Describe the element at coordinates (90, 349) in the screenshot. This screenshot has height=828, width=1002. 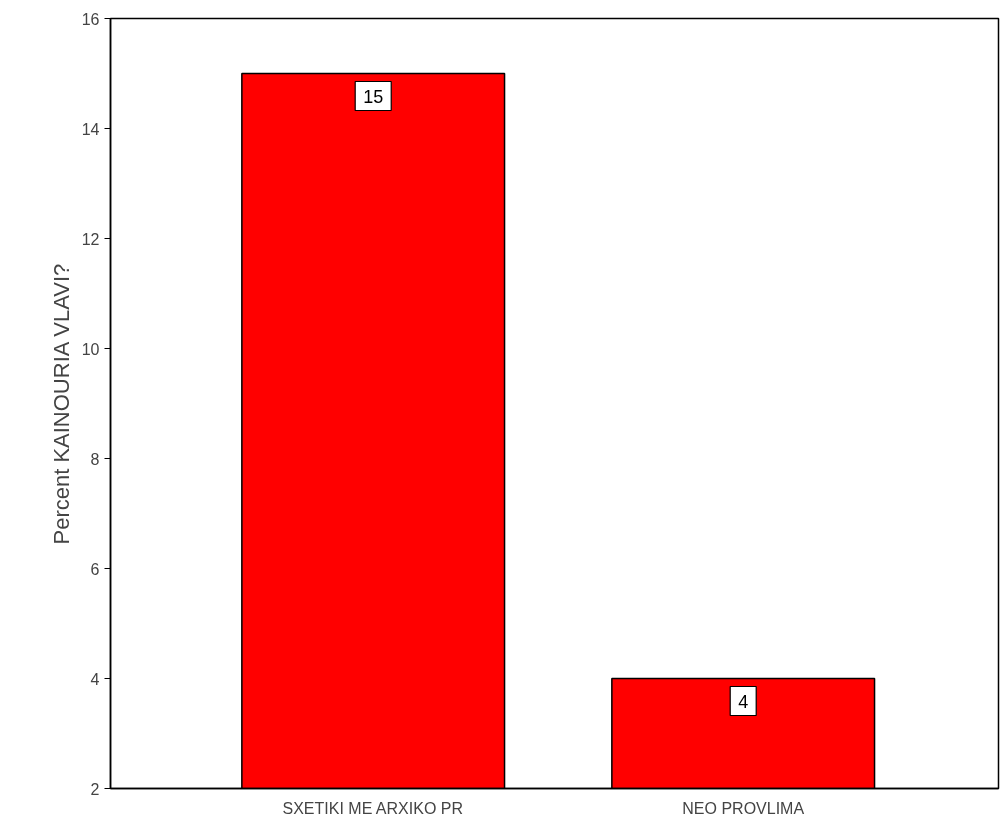
I see `y-tick-label: 10` at that location.